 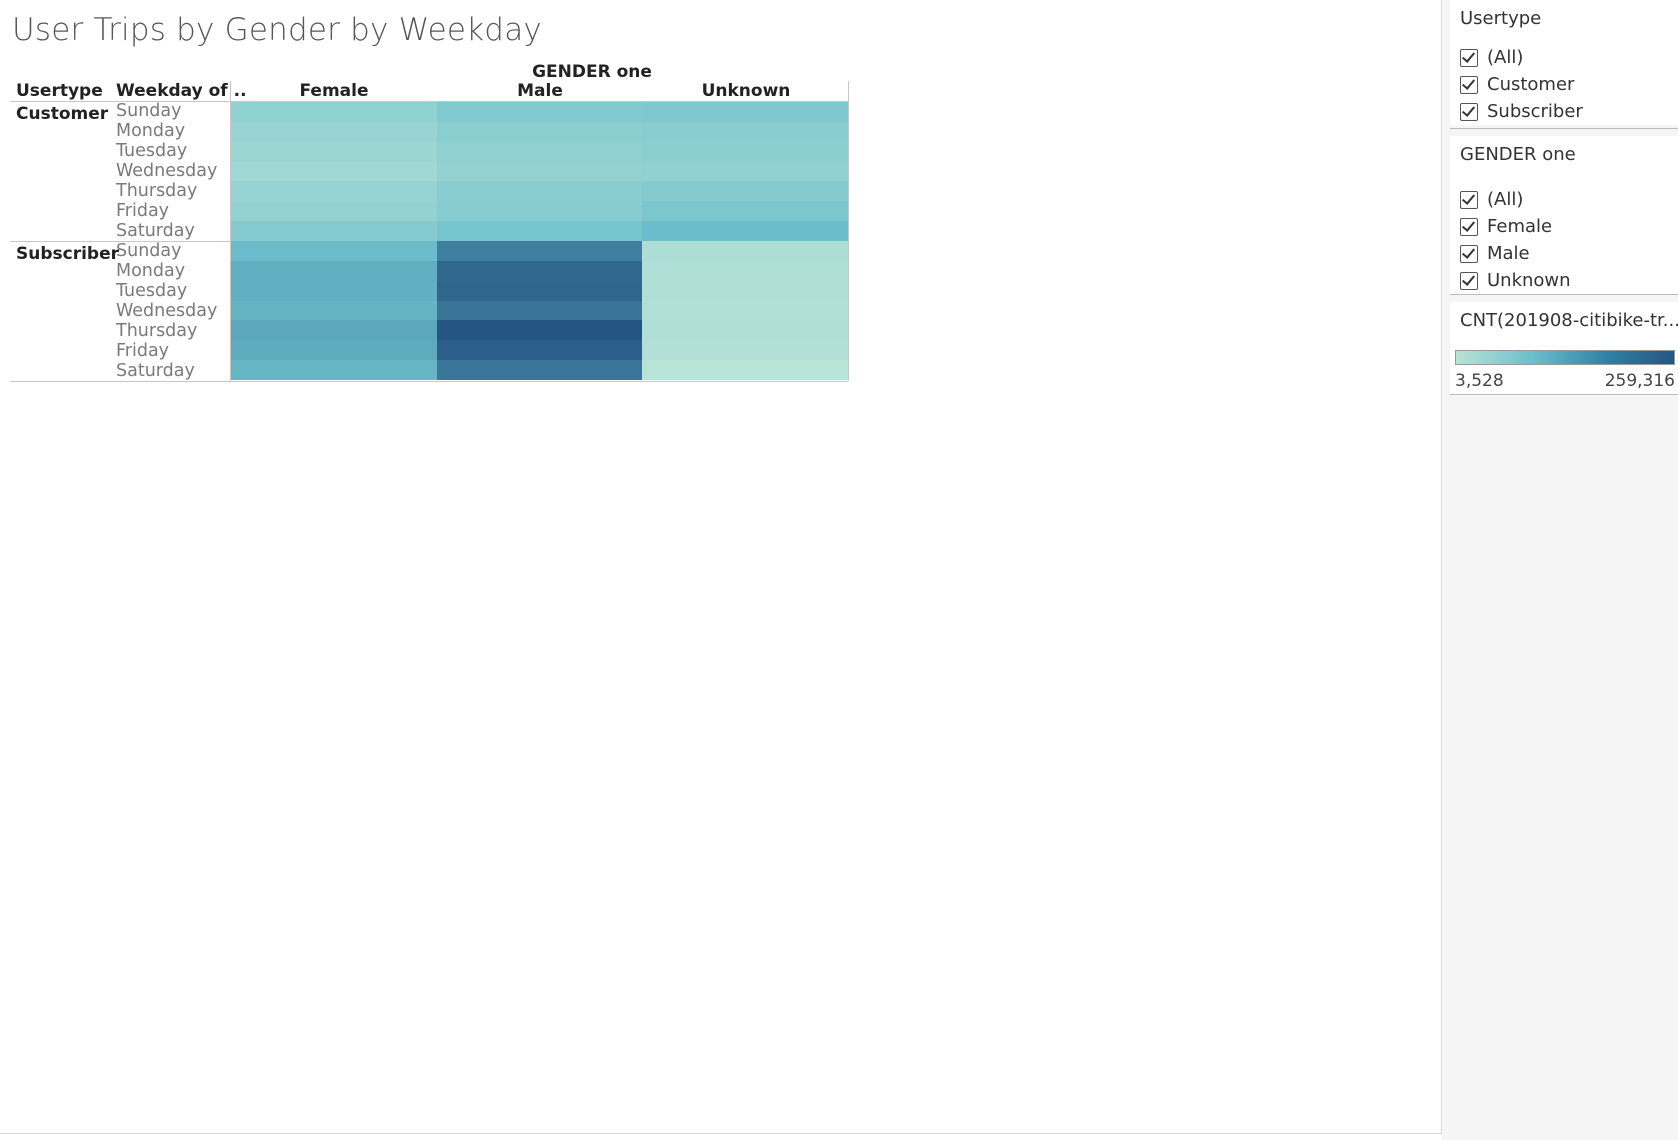 I want to click on filter-option-label: Female, so click(x=1520, y=226).